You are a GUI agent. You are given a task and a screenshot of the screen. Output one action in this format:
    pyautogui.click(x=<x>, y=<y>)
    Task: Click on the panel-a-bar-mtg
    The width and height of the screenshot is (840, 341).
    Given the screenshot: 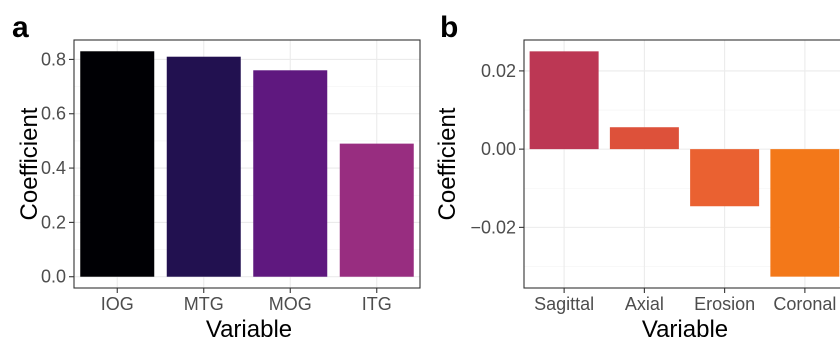 What is the action you would take?
    pyautogui.click(x=203, y=166)
    